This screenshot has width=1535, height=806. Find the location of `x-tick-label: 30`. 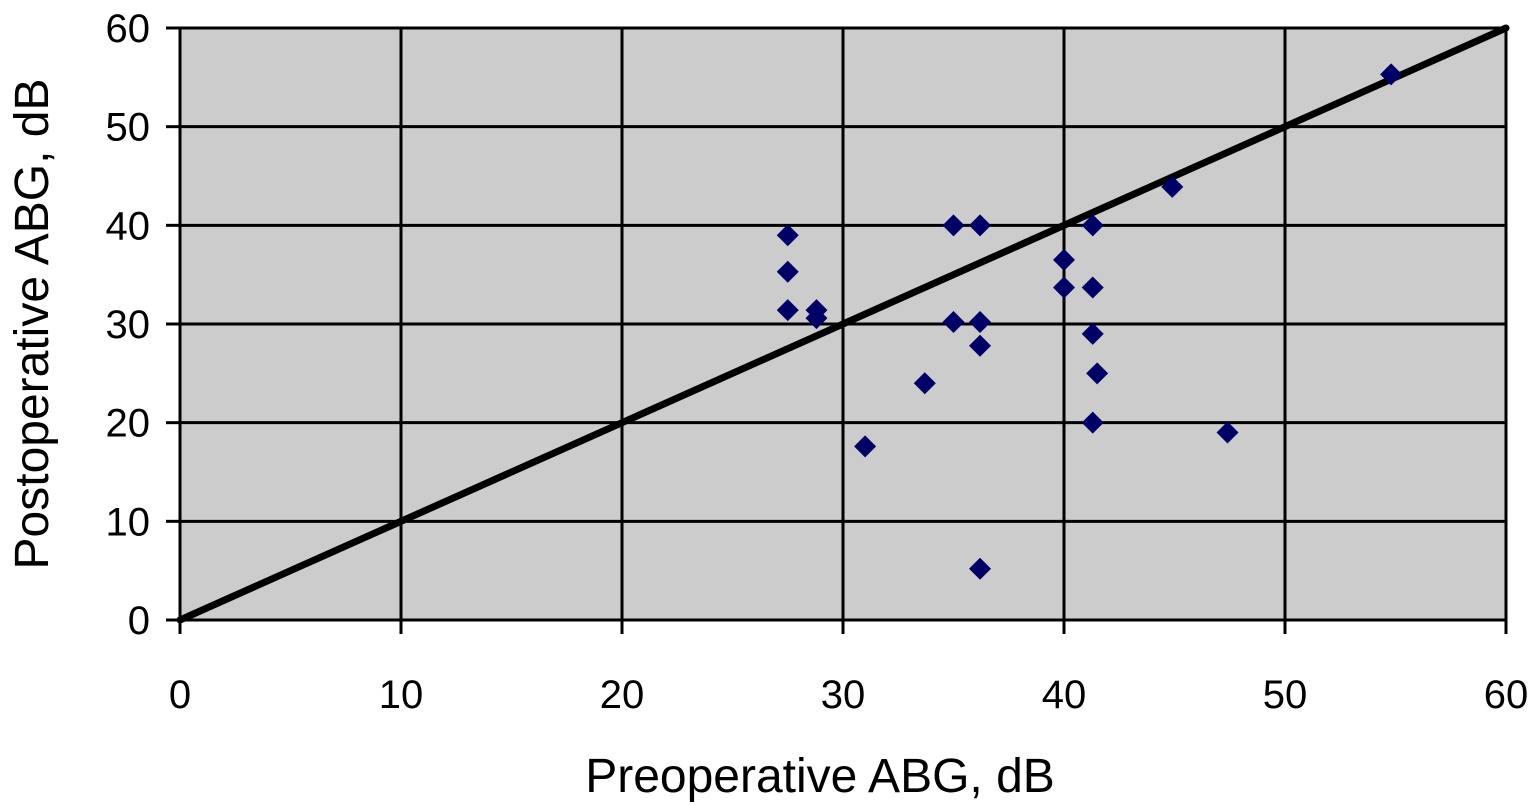

x-tick-label: 30 is located at coordinates (843, 695).